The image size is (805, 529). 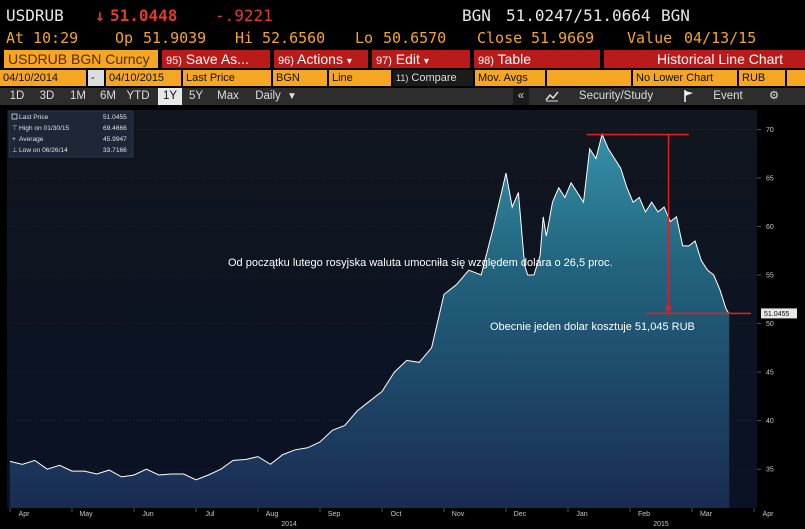 I want to click on legend-last-value: 51.0455, so click(x=115, y=117).